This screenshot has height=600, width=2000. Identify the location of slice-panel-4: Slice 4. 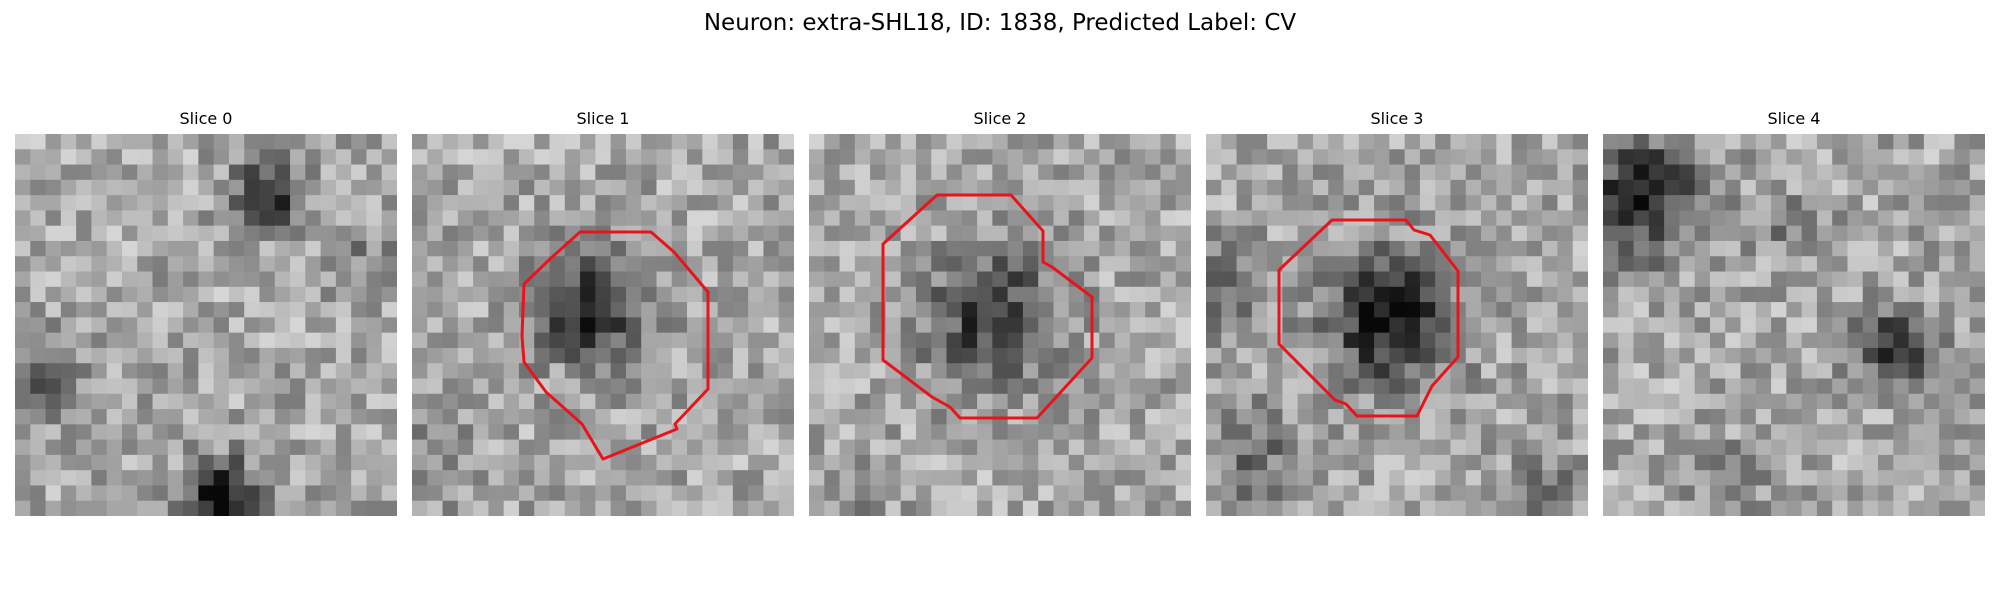
(1794, 314).